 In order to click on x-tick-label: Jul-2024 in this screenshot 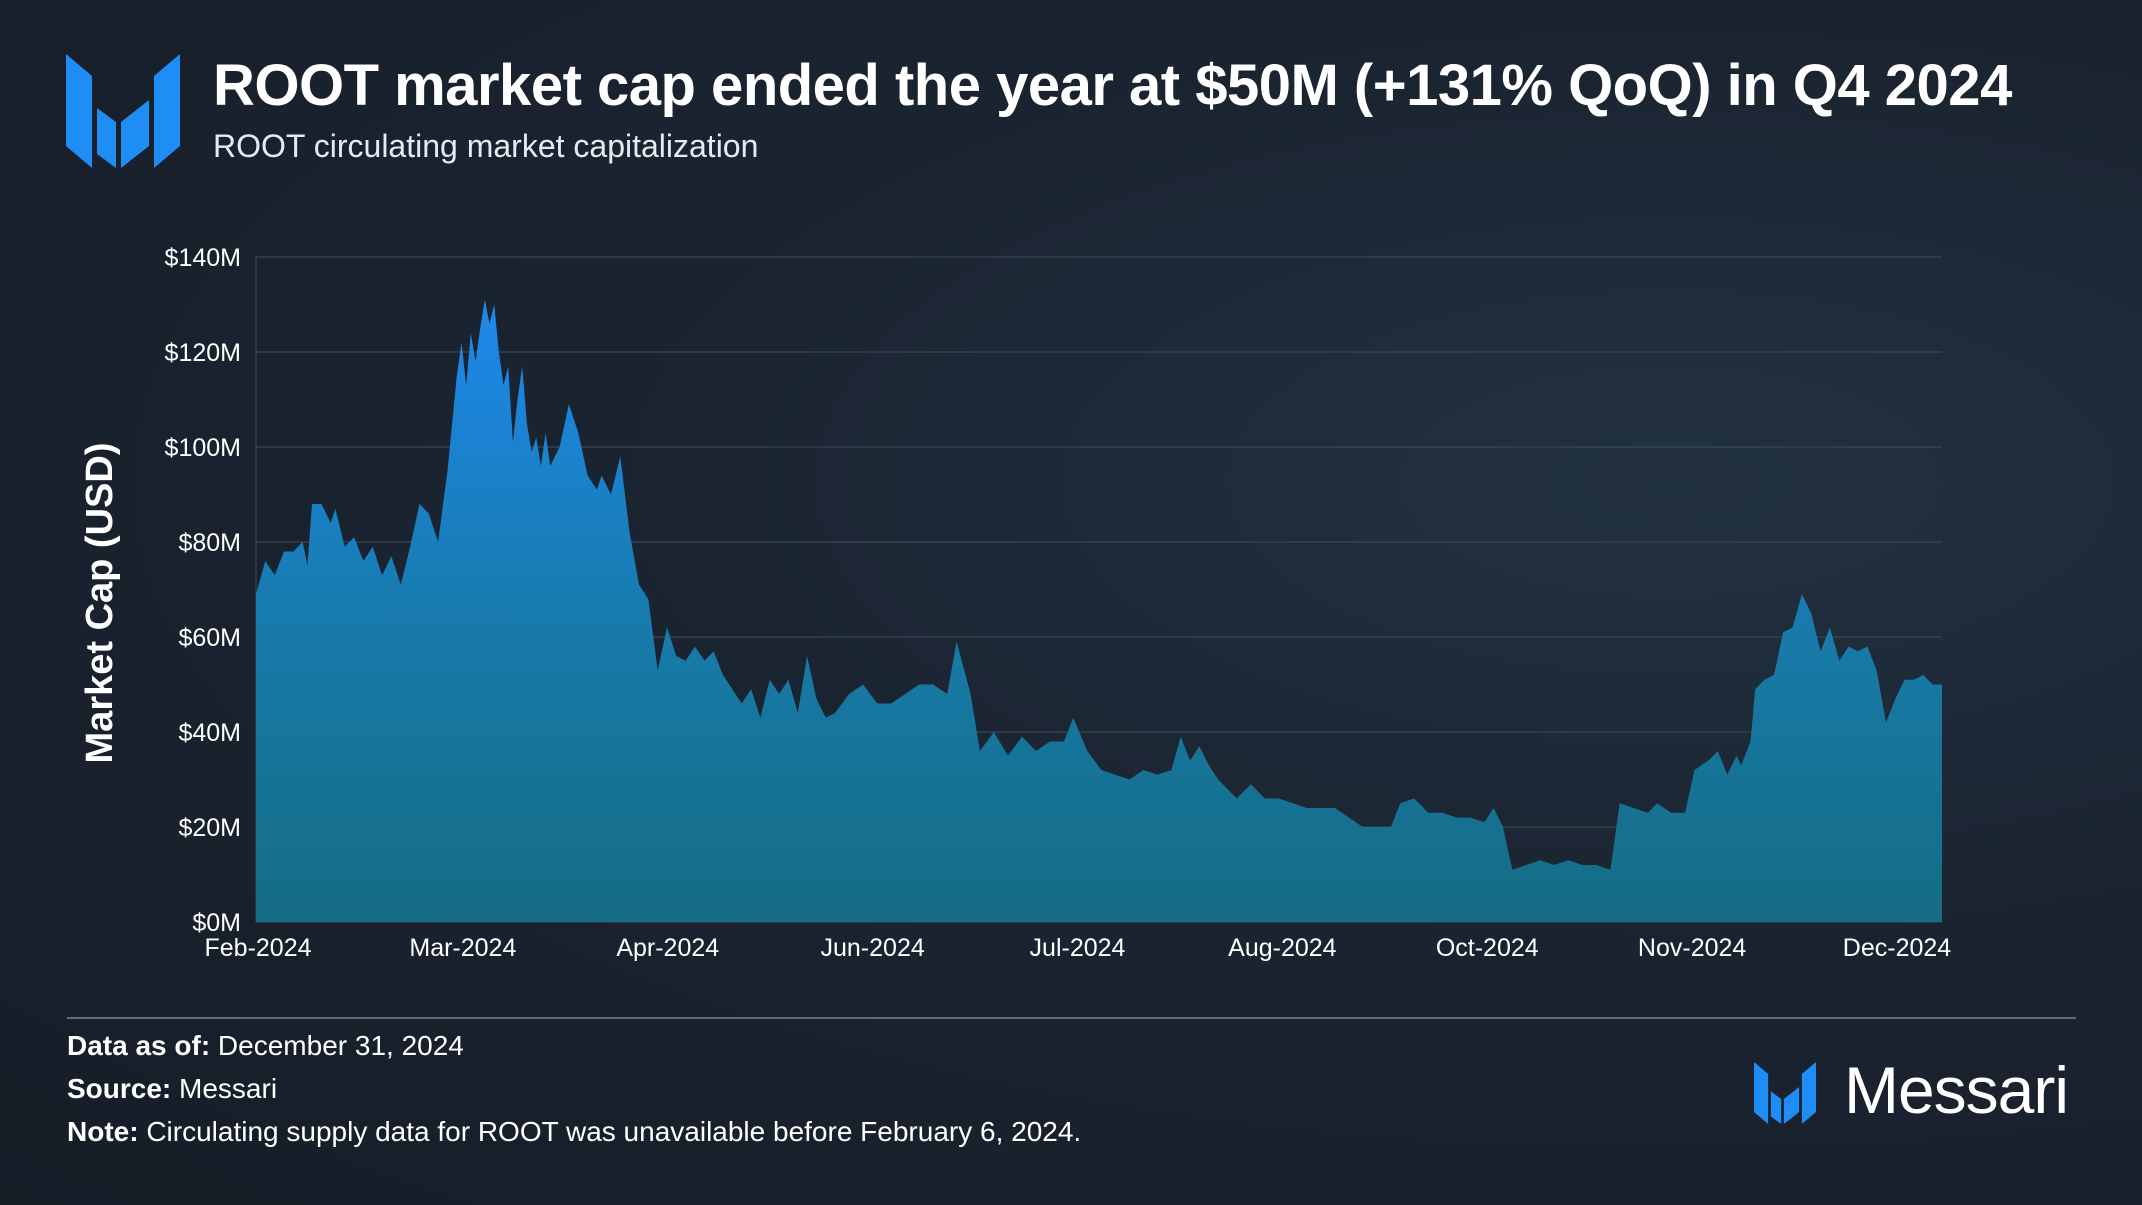, I will do `click(1078, 948)`.